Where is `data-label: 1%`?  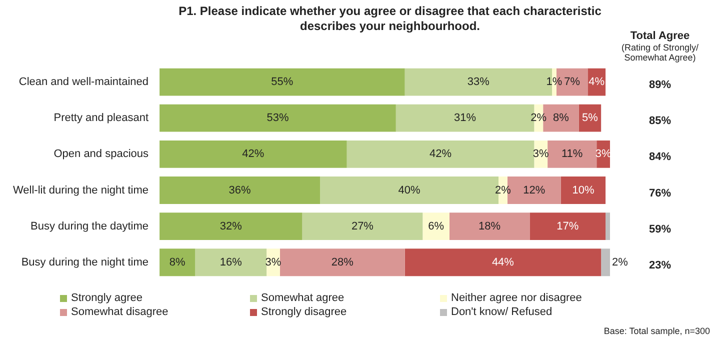
data-label: 1% is located at coordinates (554, 82).